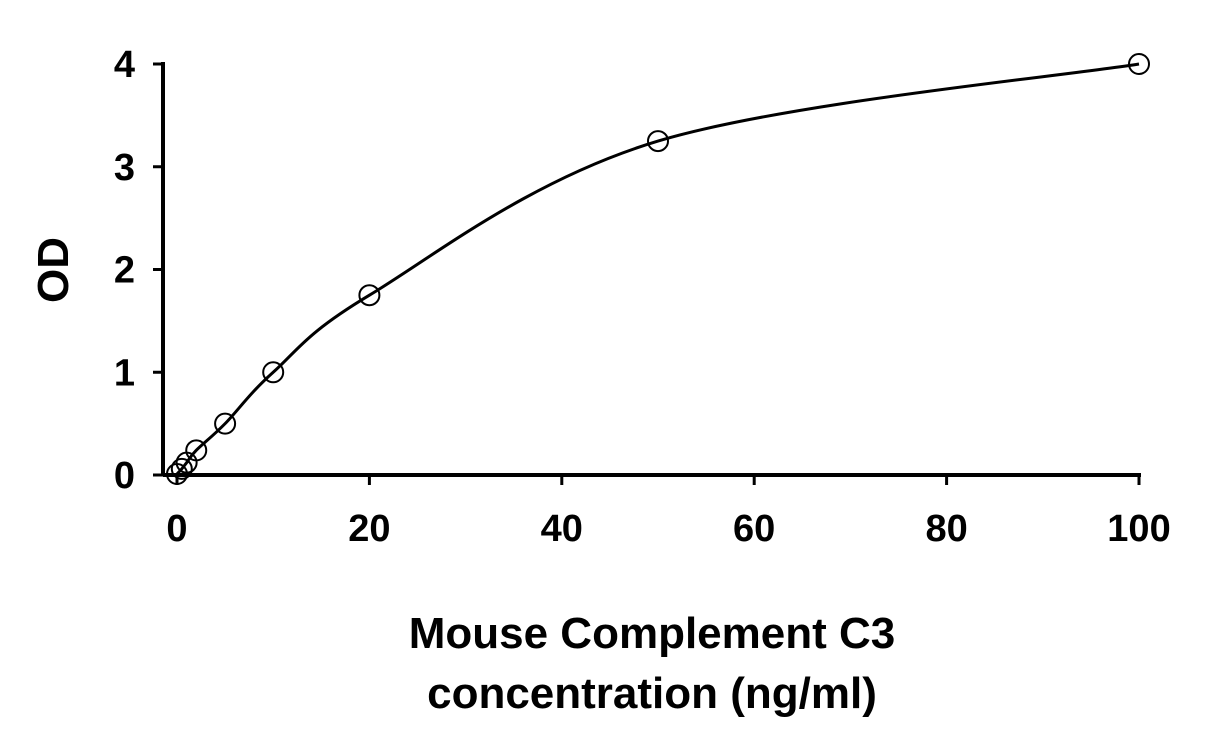 The height and width of the screenshot is (748, 1221). What do you see at coordinates (124, 476) in the screenshot?
I see `y-tick-label: 0` at bounding box center [124, 476].